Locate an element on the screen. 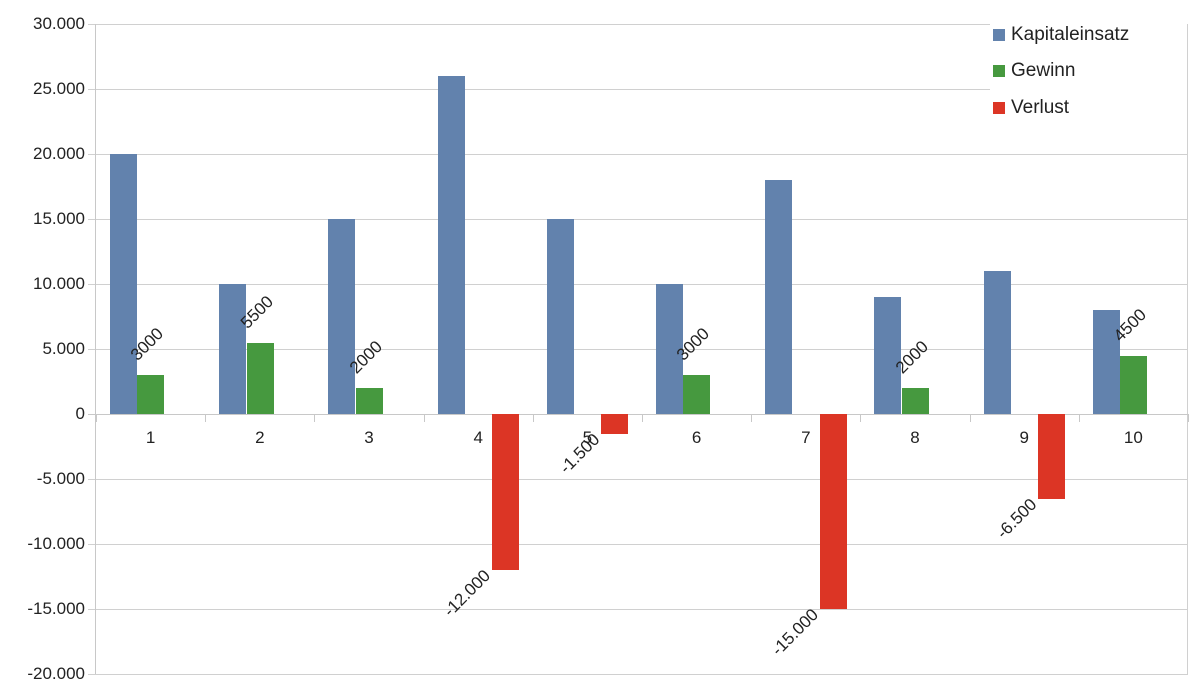  x-tick-label: 4 is located at coordinates (478, 437).